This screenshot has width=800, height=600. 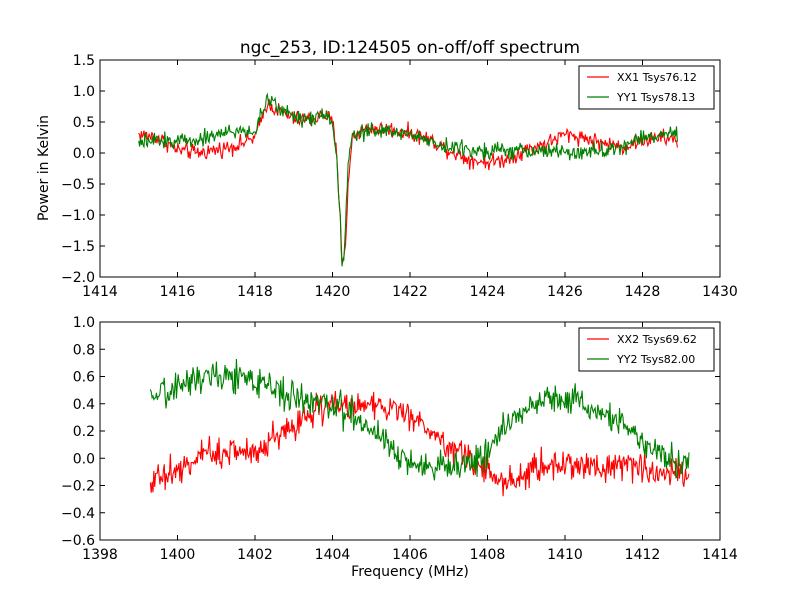 What do you see at coordinates (78, 247) in the screenshot?
I see `y-tick-label: −1.5` at bounding box center [78, 247].